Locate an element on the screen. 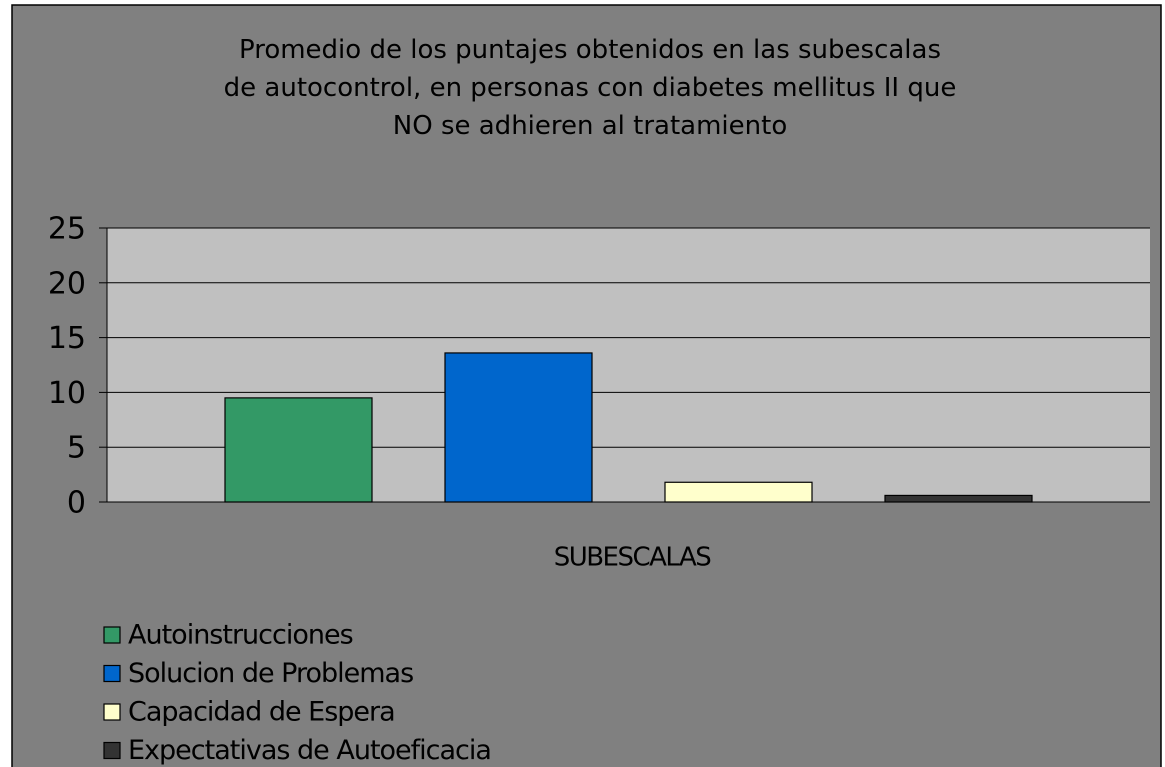 This screenshot has width=1165, height=767. y-tick-label: 15 is located at coordinates (67, 338).